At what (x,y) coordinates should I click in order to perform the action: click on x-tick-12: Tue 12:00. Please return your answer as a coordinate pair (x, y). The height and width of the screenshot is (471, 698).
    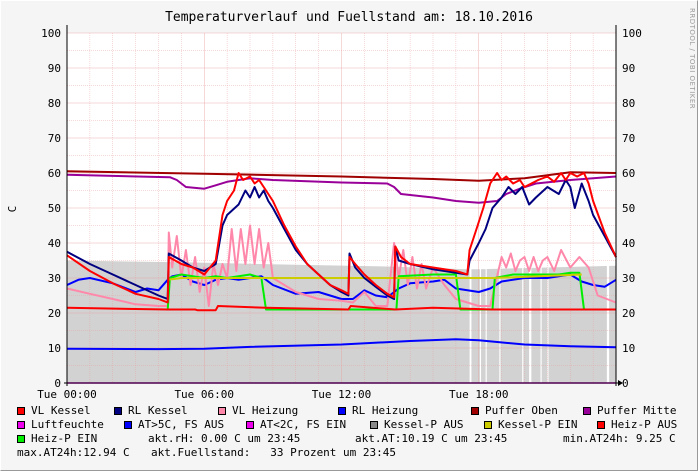
    Looking at the image, I should click on (342, 394).